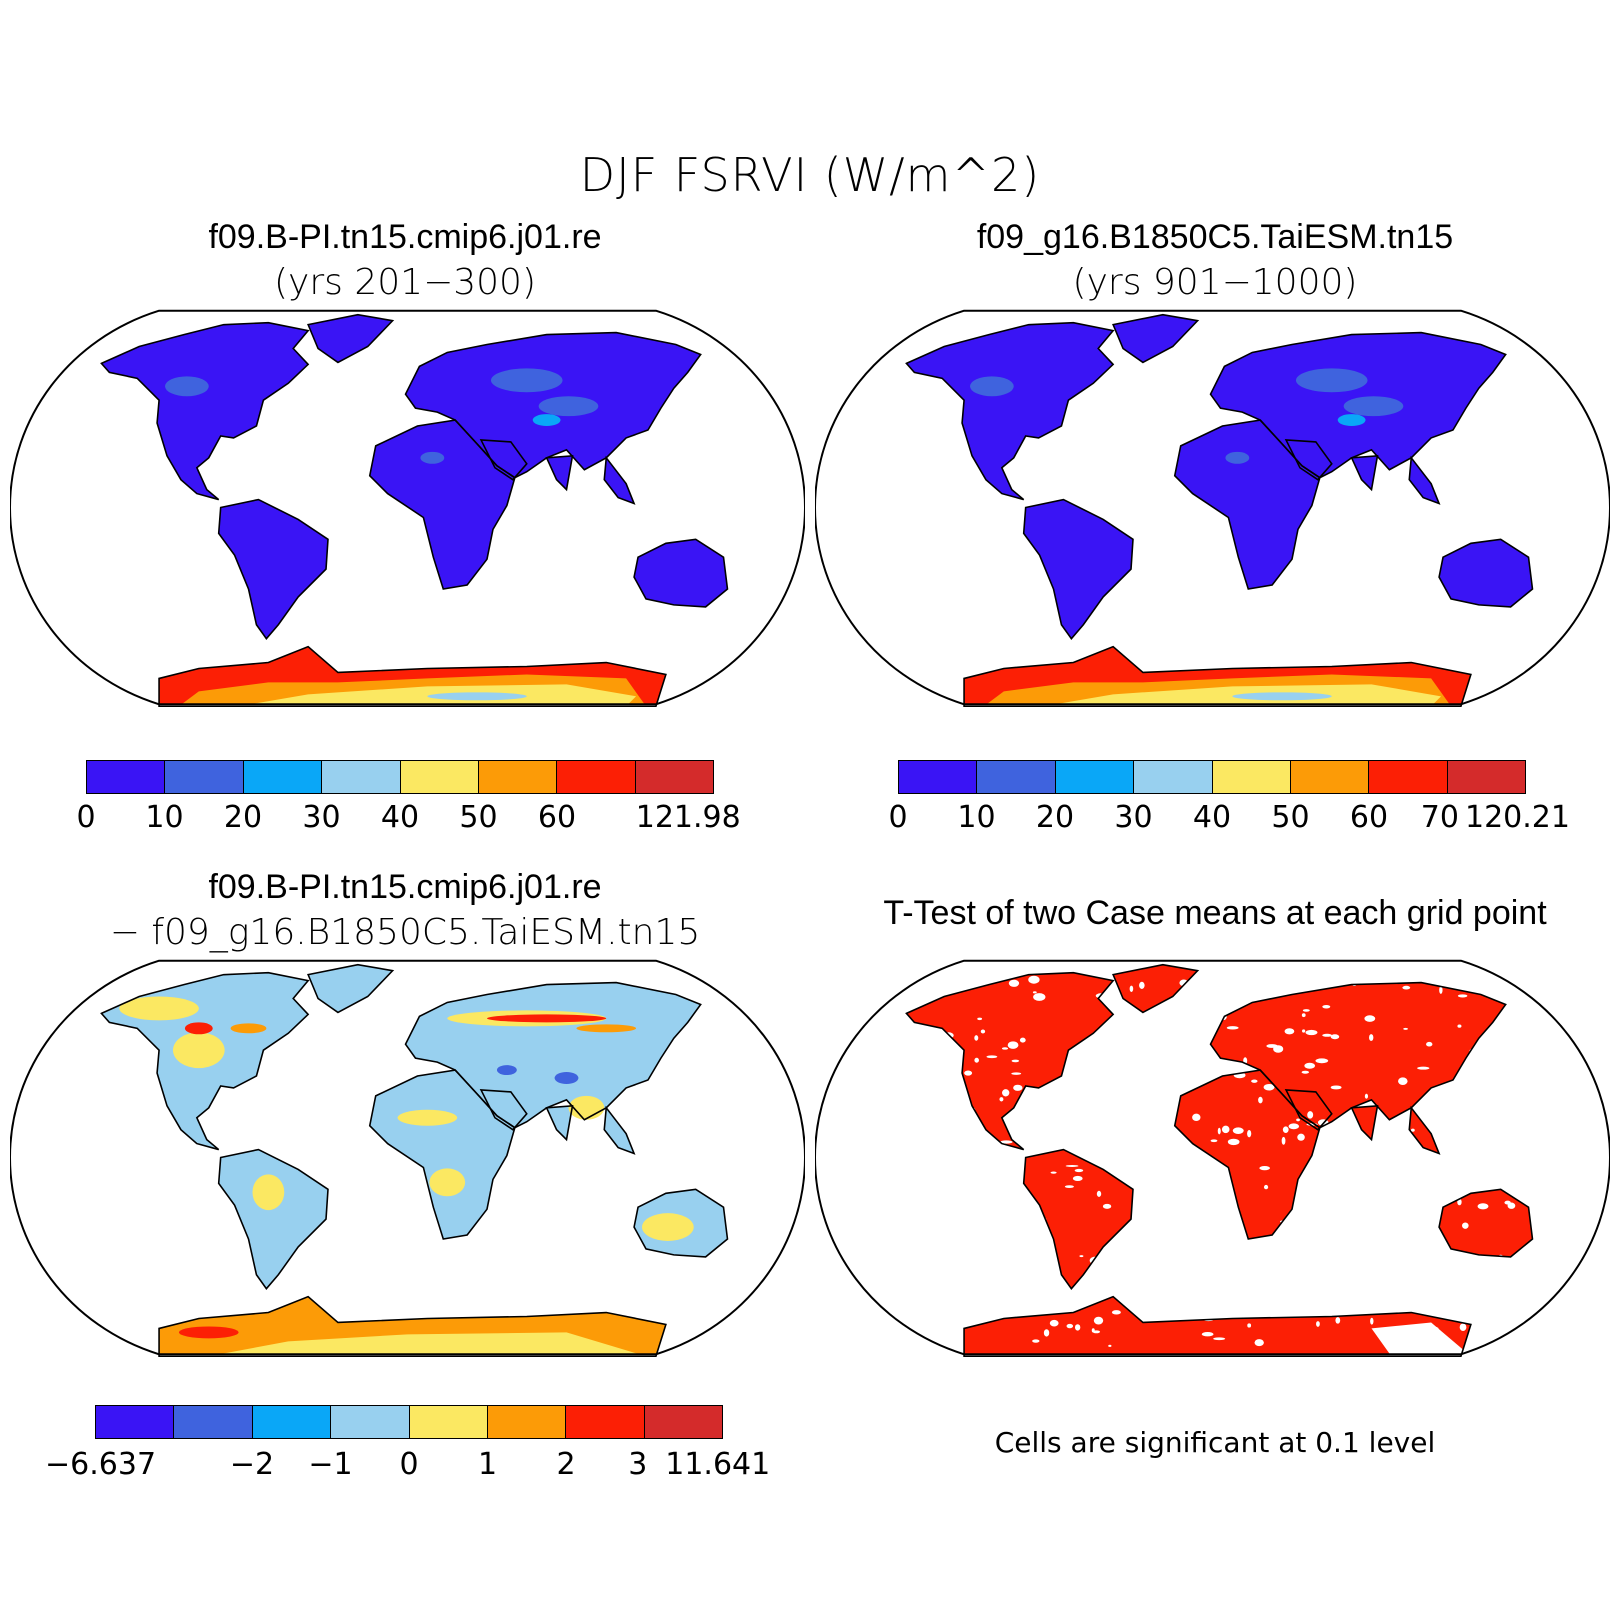 This screenshot has width=1620, height=1620. What do you see at coordinates (1364, 1122) in the screenshot?
I see `land-india` at bounding box center [1364, 1122].